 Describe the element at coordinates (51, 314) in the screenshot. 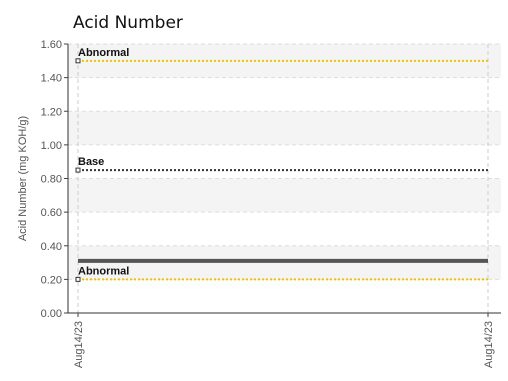

I see `y-tick-label: 0.00` at that location.